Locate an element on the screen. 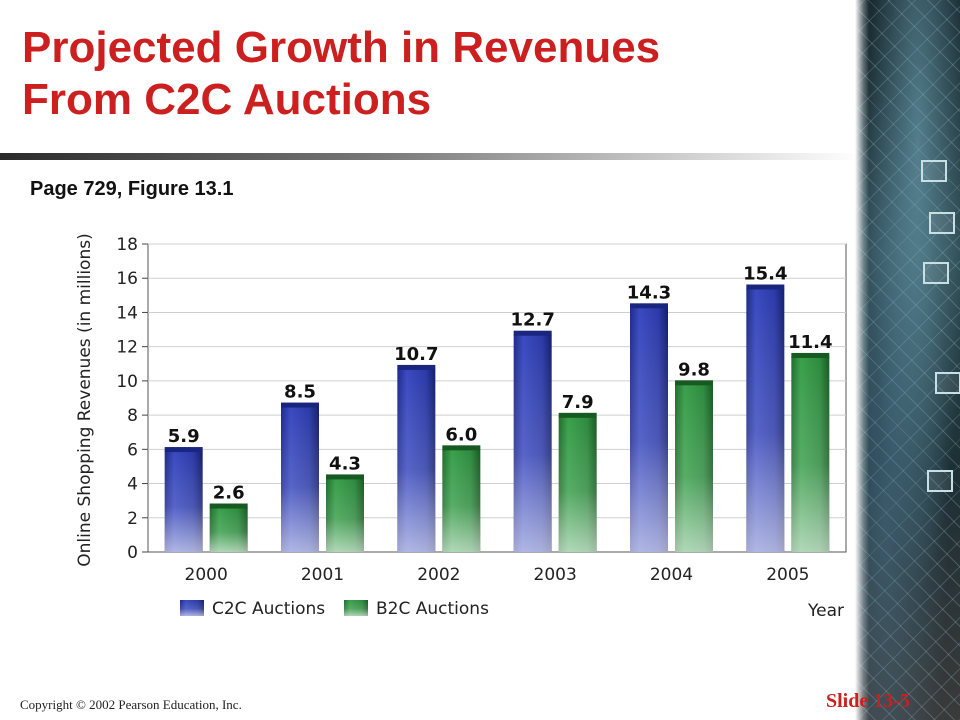 The height and width of the screenshot is (720, 960). y-tick-label: 4 is located at coordinates (132, 485).